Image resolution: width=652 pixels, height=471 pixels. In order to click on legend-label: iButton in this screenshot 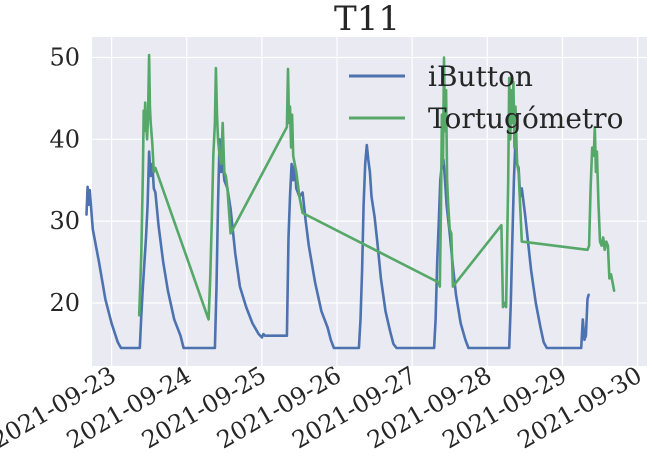, I will do `click(480, 76)`.